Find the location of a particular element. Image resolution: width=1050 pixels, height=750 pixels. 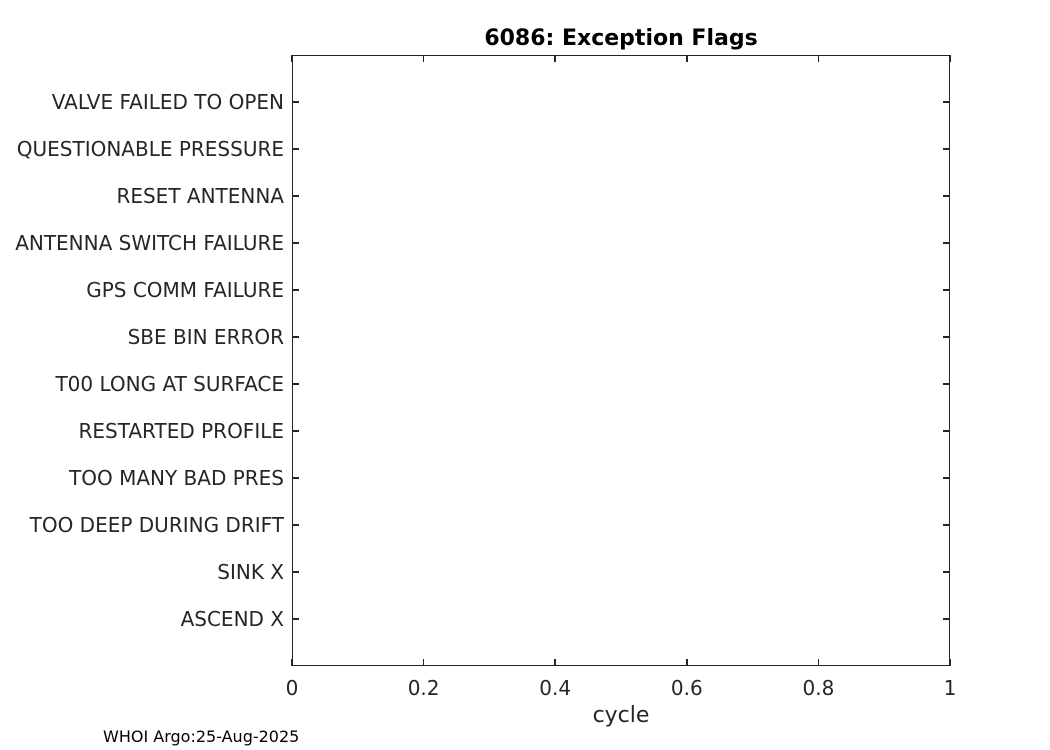

x-tick-label: 0.2 is located at coordinates (423, 688).